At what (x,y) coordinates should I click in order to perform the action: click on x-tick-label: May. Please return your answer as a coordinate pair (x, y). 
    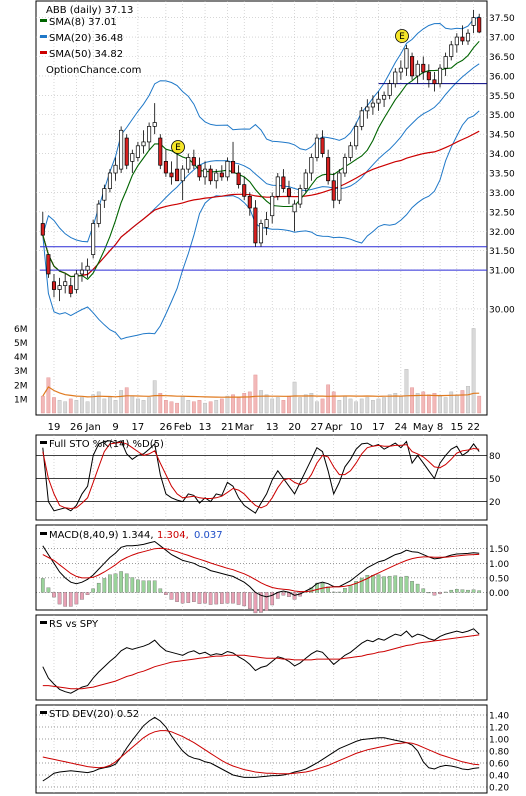
    Looking at the image, I should click on (423, 427).